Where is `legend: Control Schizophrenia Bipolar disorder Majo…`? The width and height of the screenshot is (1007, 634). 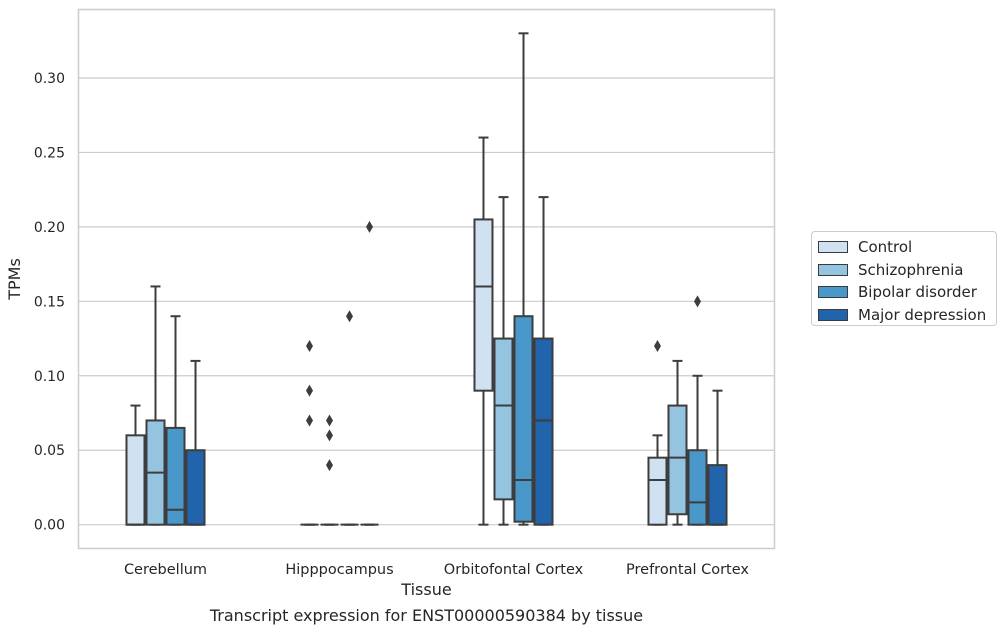 legend: Control Schizophrenia Bipolar disorder Majo… is located at coordinates (904, 278).